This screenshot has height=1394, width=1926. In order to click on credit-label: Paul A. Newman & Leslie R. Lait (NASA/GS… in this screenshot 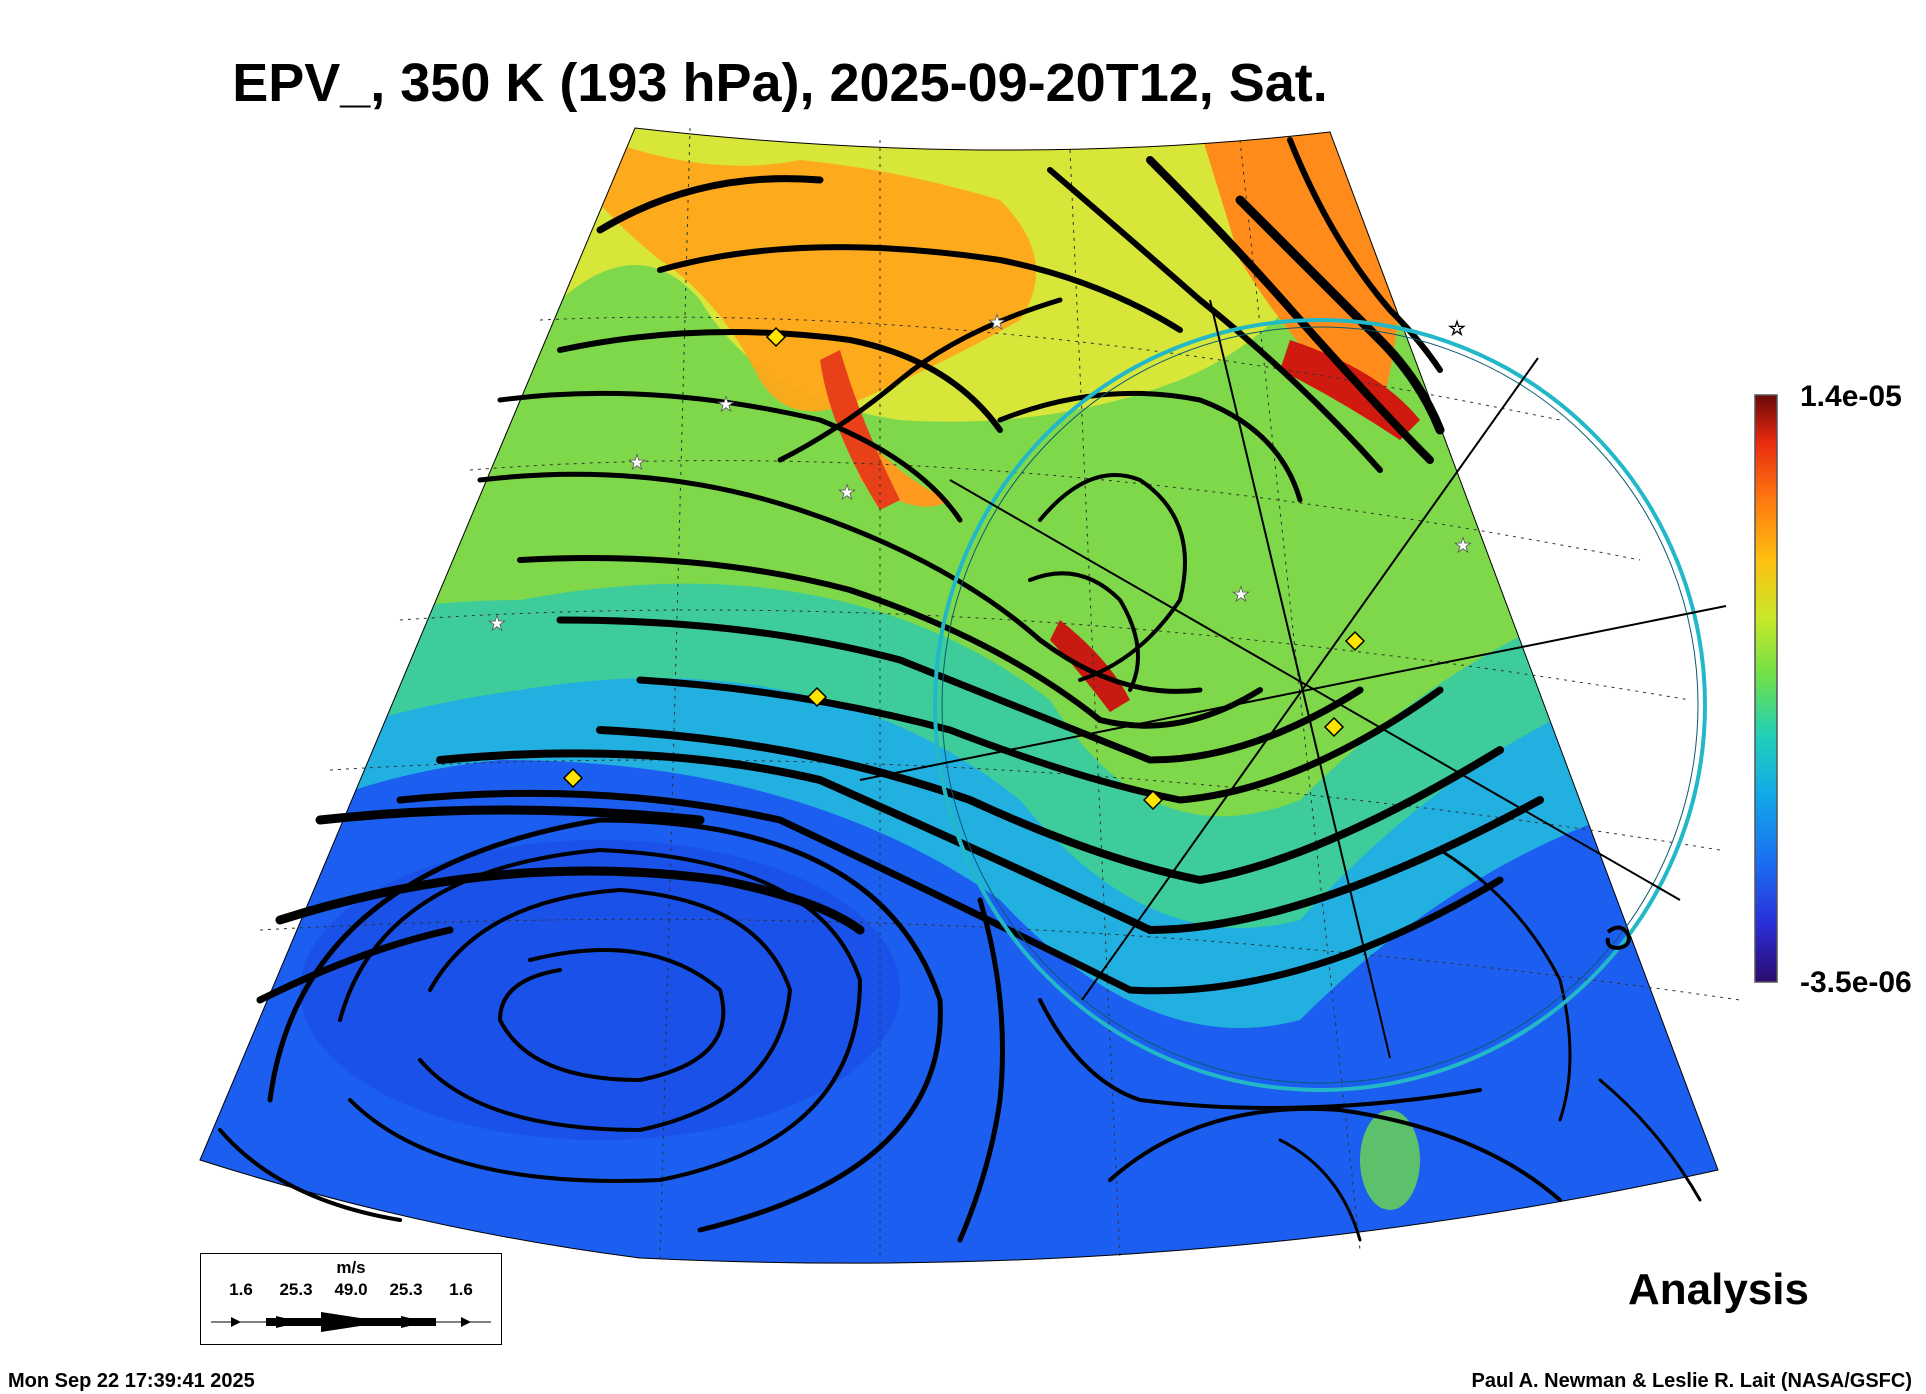, I will do `click(1691, 1381)`.